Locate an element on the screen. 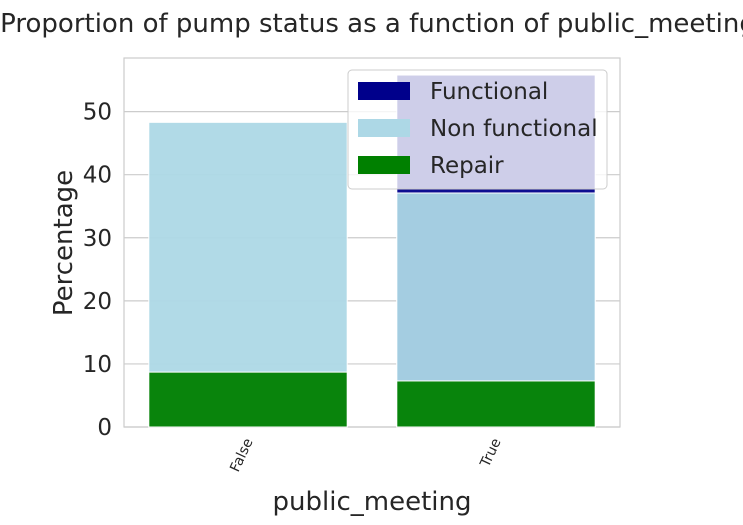 The width and height of the screenshot is (743, 525). x-axis-label: public_meeting is located at coordinates (372, 502).